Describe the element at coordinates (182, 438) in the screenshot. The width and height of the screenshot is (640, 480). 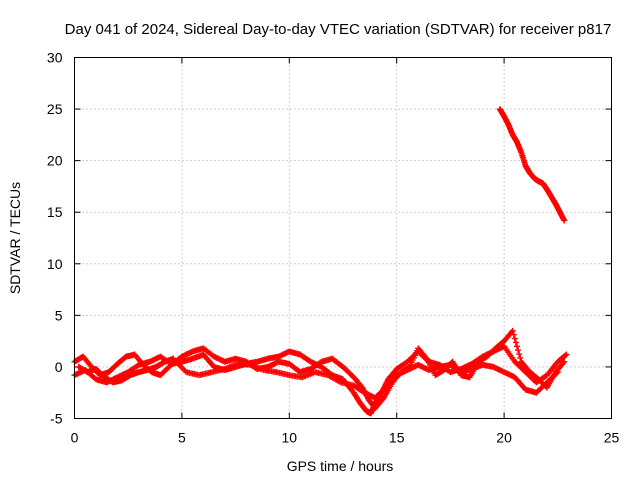
I see `x-tick-label: 5` at that location.